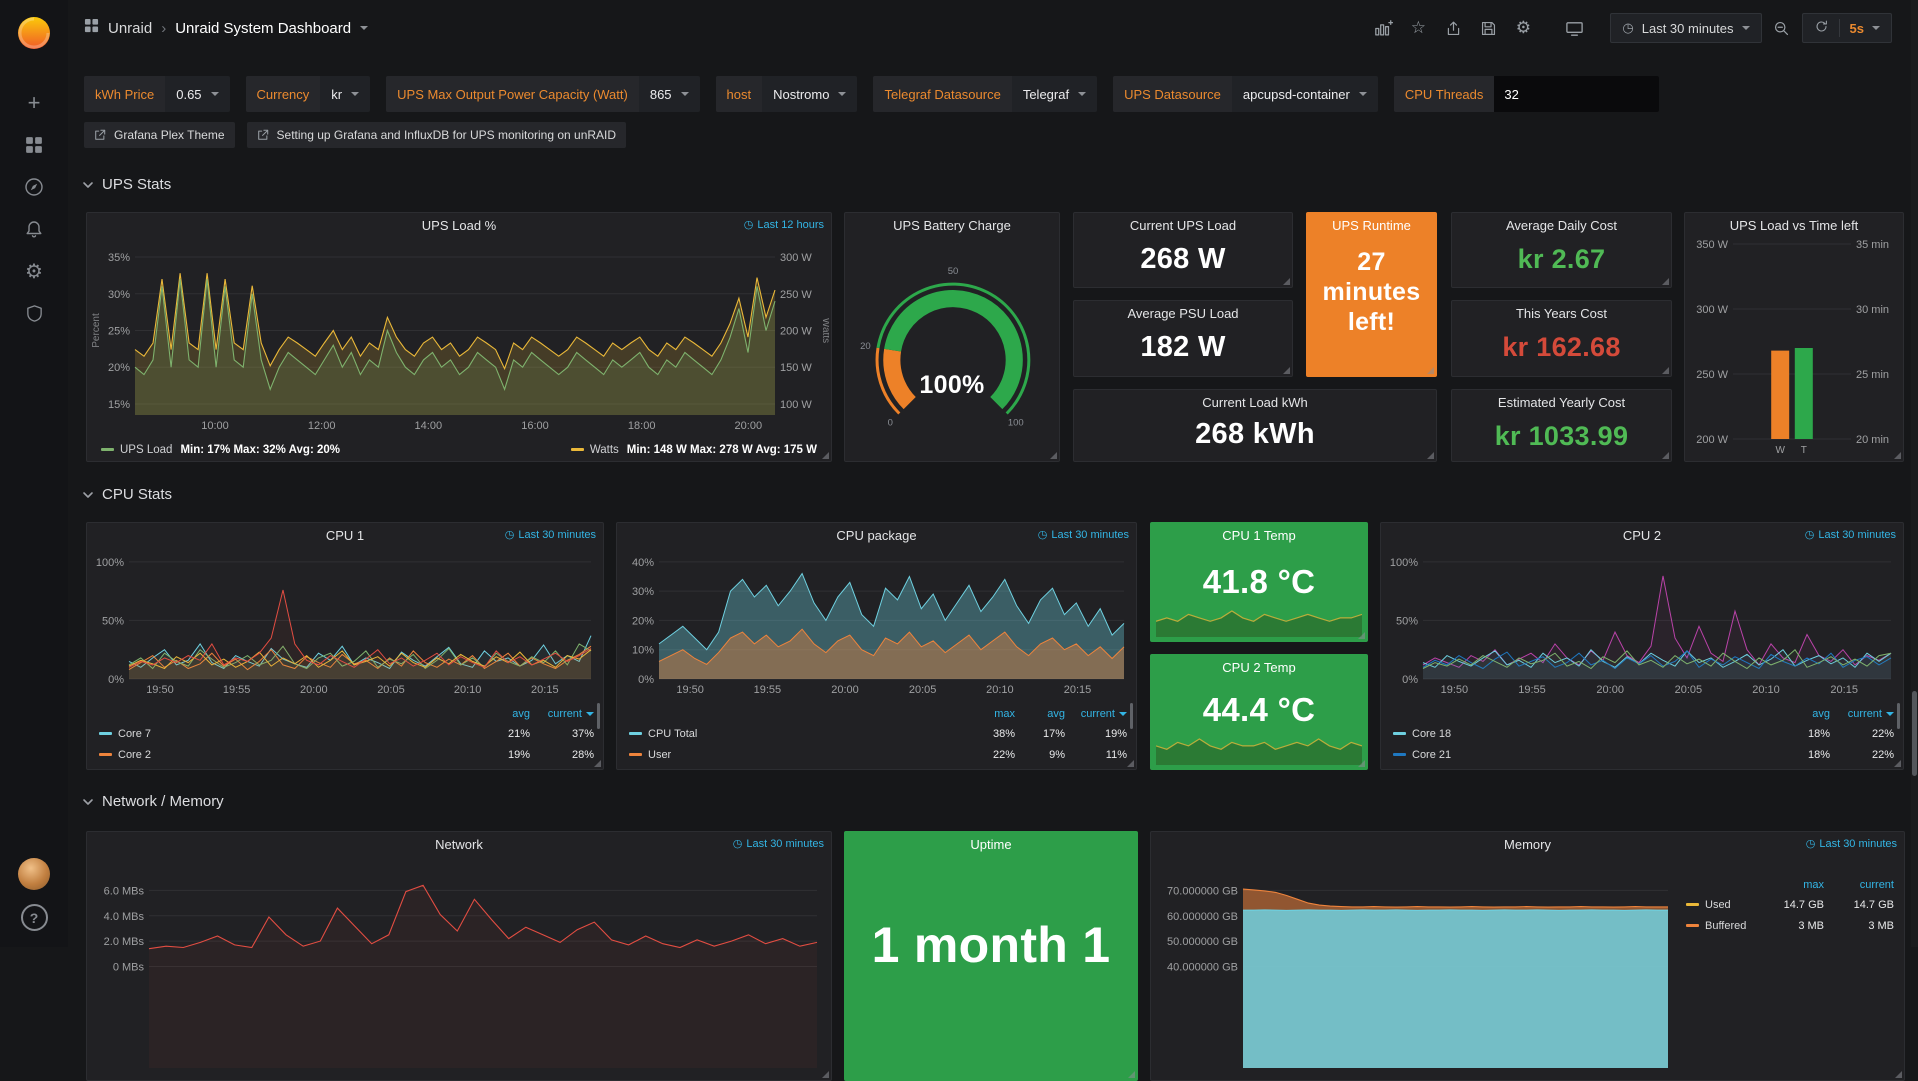  I want to click on panel-title: UPS Load %, so click(459, 225).